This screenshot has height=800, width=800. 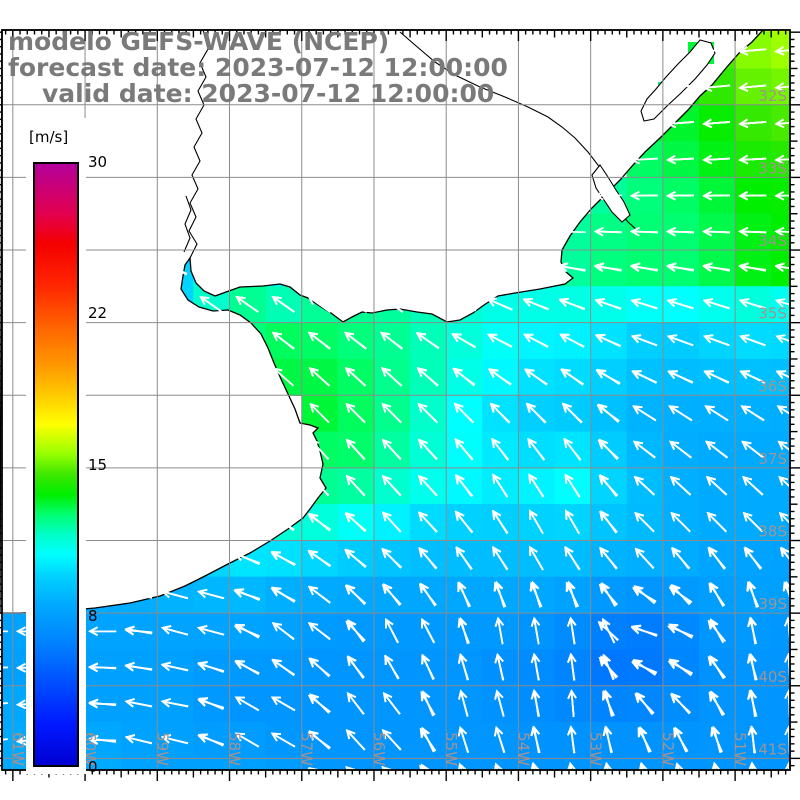 I want to click on lagoa-mirim-outline, so click(x=611, y=193).